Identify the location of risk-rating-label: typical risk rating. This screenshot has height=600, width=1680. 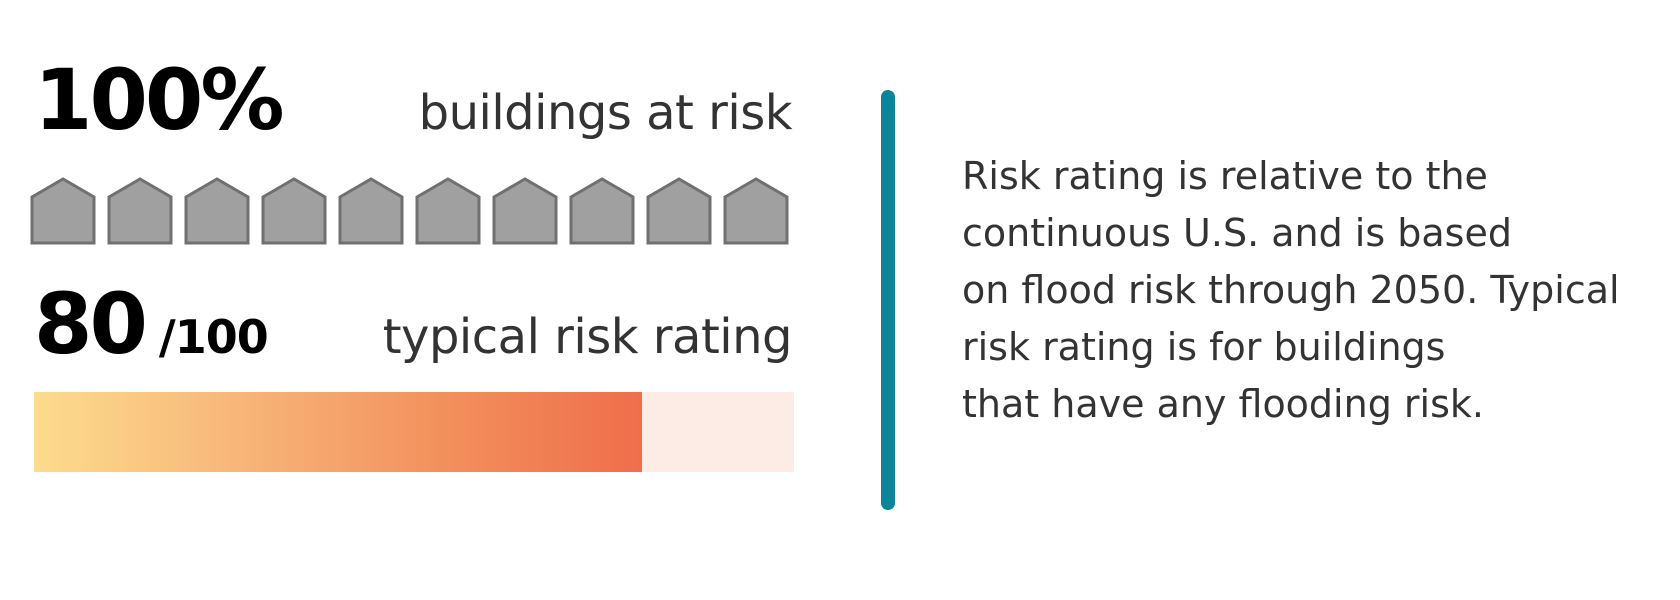
(587, 337).